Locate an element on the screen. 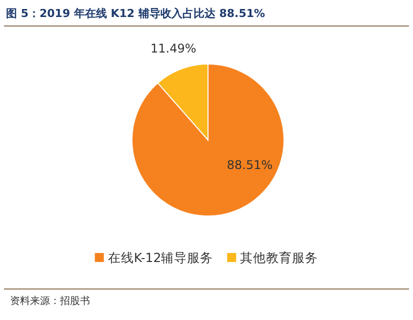 This screenshot has width=413, height=320. chart-title: 图 5：2019 年在线 K12 辅导收入占比达 88.51% is located at coordinates (136, 13).